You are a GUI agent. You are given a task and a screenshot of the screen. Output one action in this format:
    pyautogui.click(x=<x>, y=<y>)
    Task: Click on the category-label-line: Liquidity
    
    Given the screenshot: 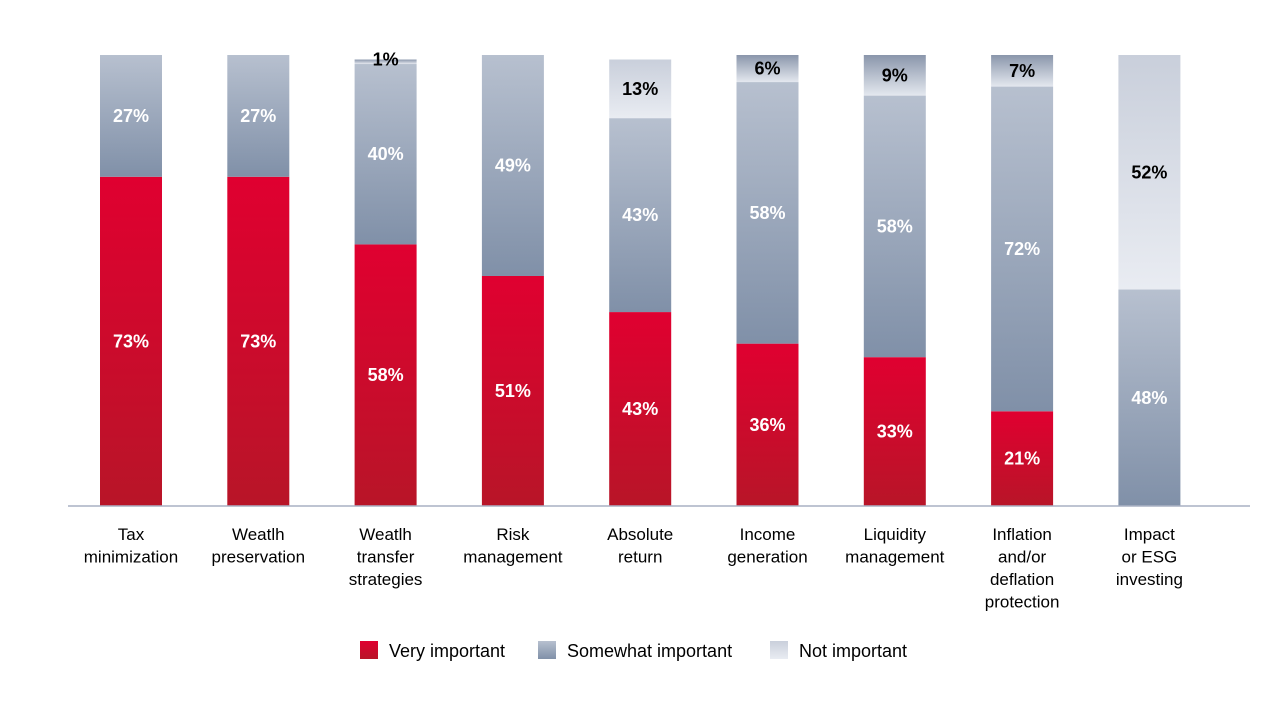 What is the action you would take?
    pyautogui.click(x=895, y=534)
    